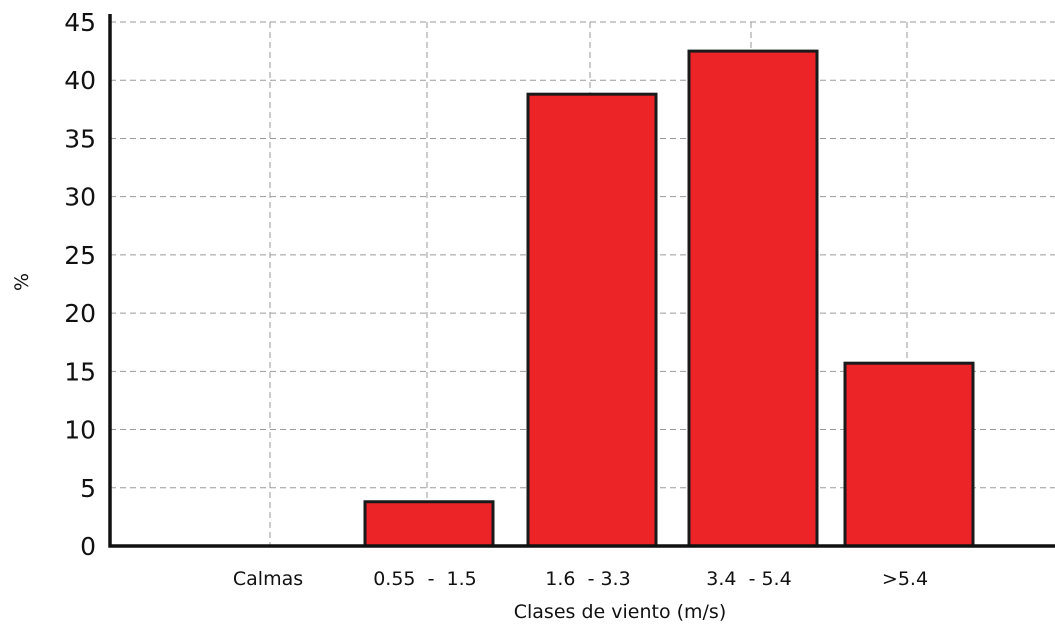 This screenshot has width=1055, height=631. I want to click on y-tick-label: 30, so click(80, 197).